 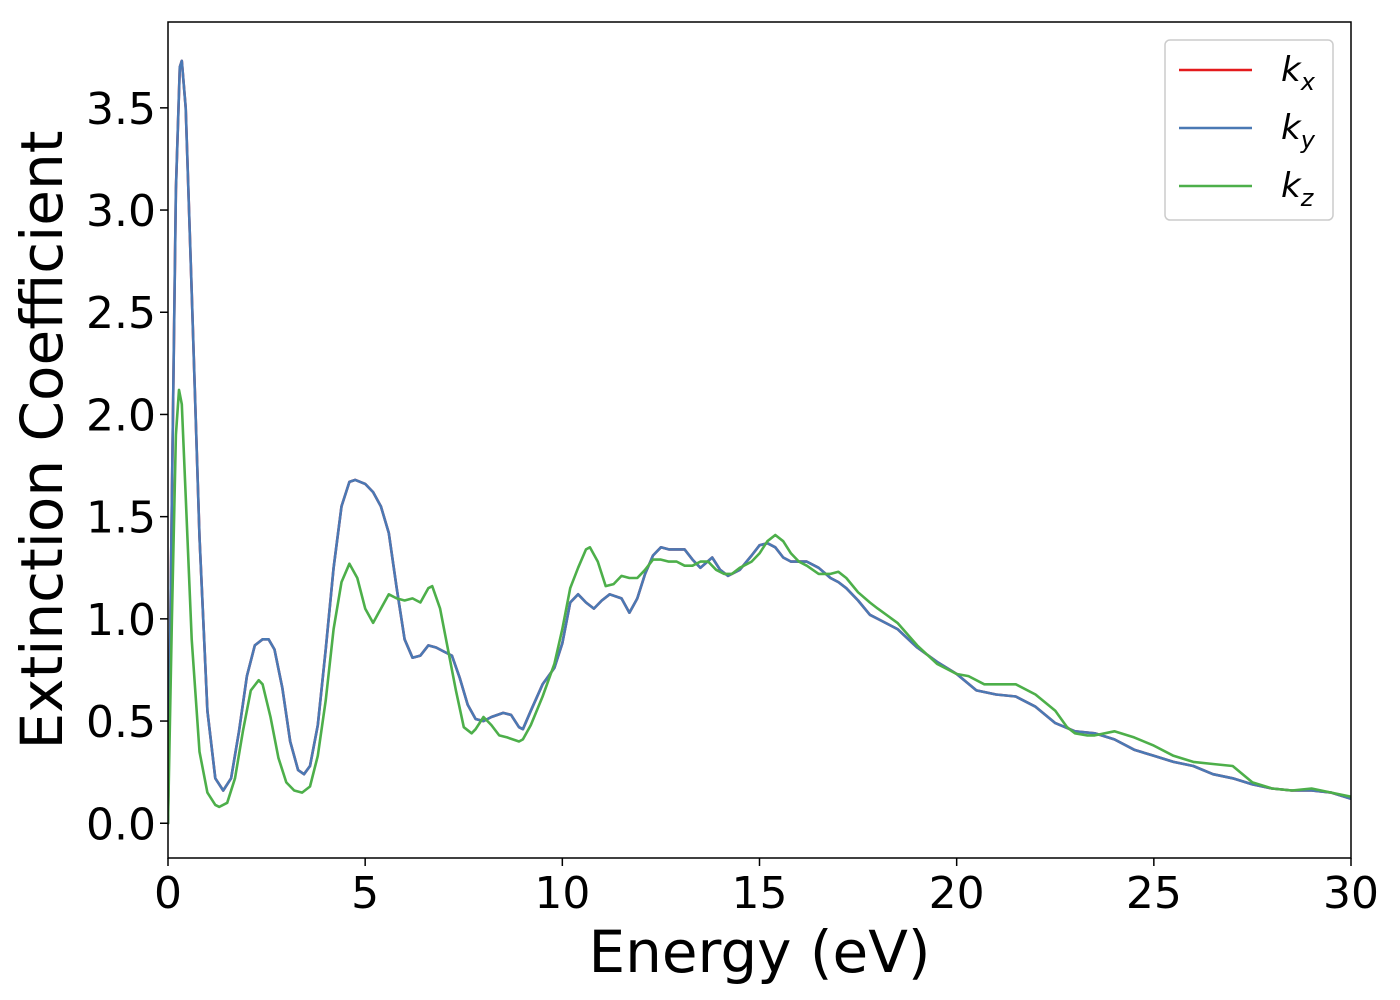 What do you see at coordinates (121, 722) in the screenshot?
I see `y-tick-label: 0.5` at bounding box center [121, 722].